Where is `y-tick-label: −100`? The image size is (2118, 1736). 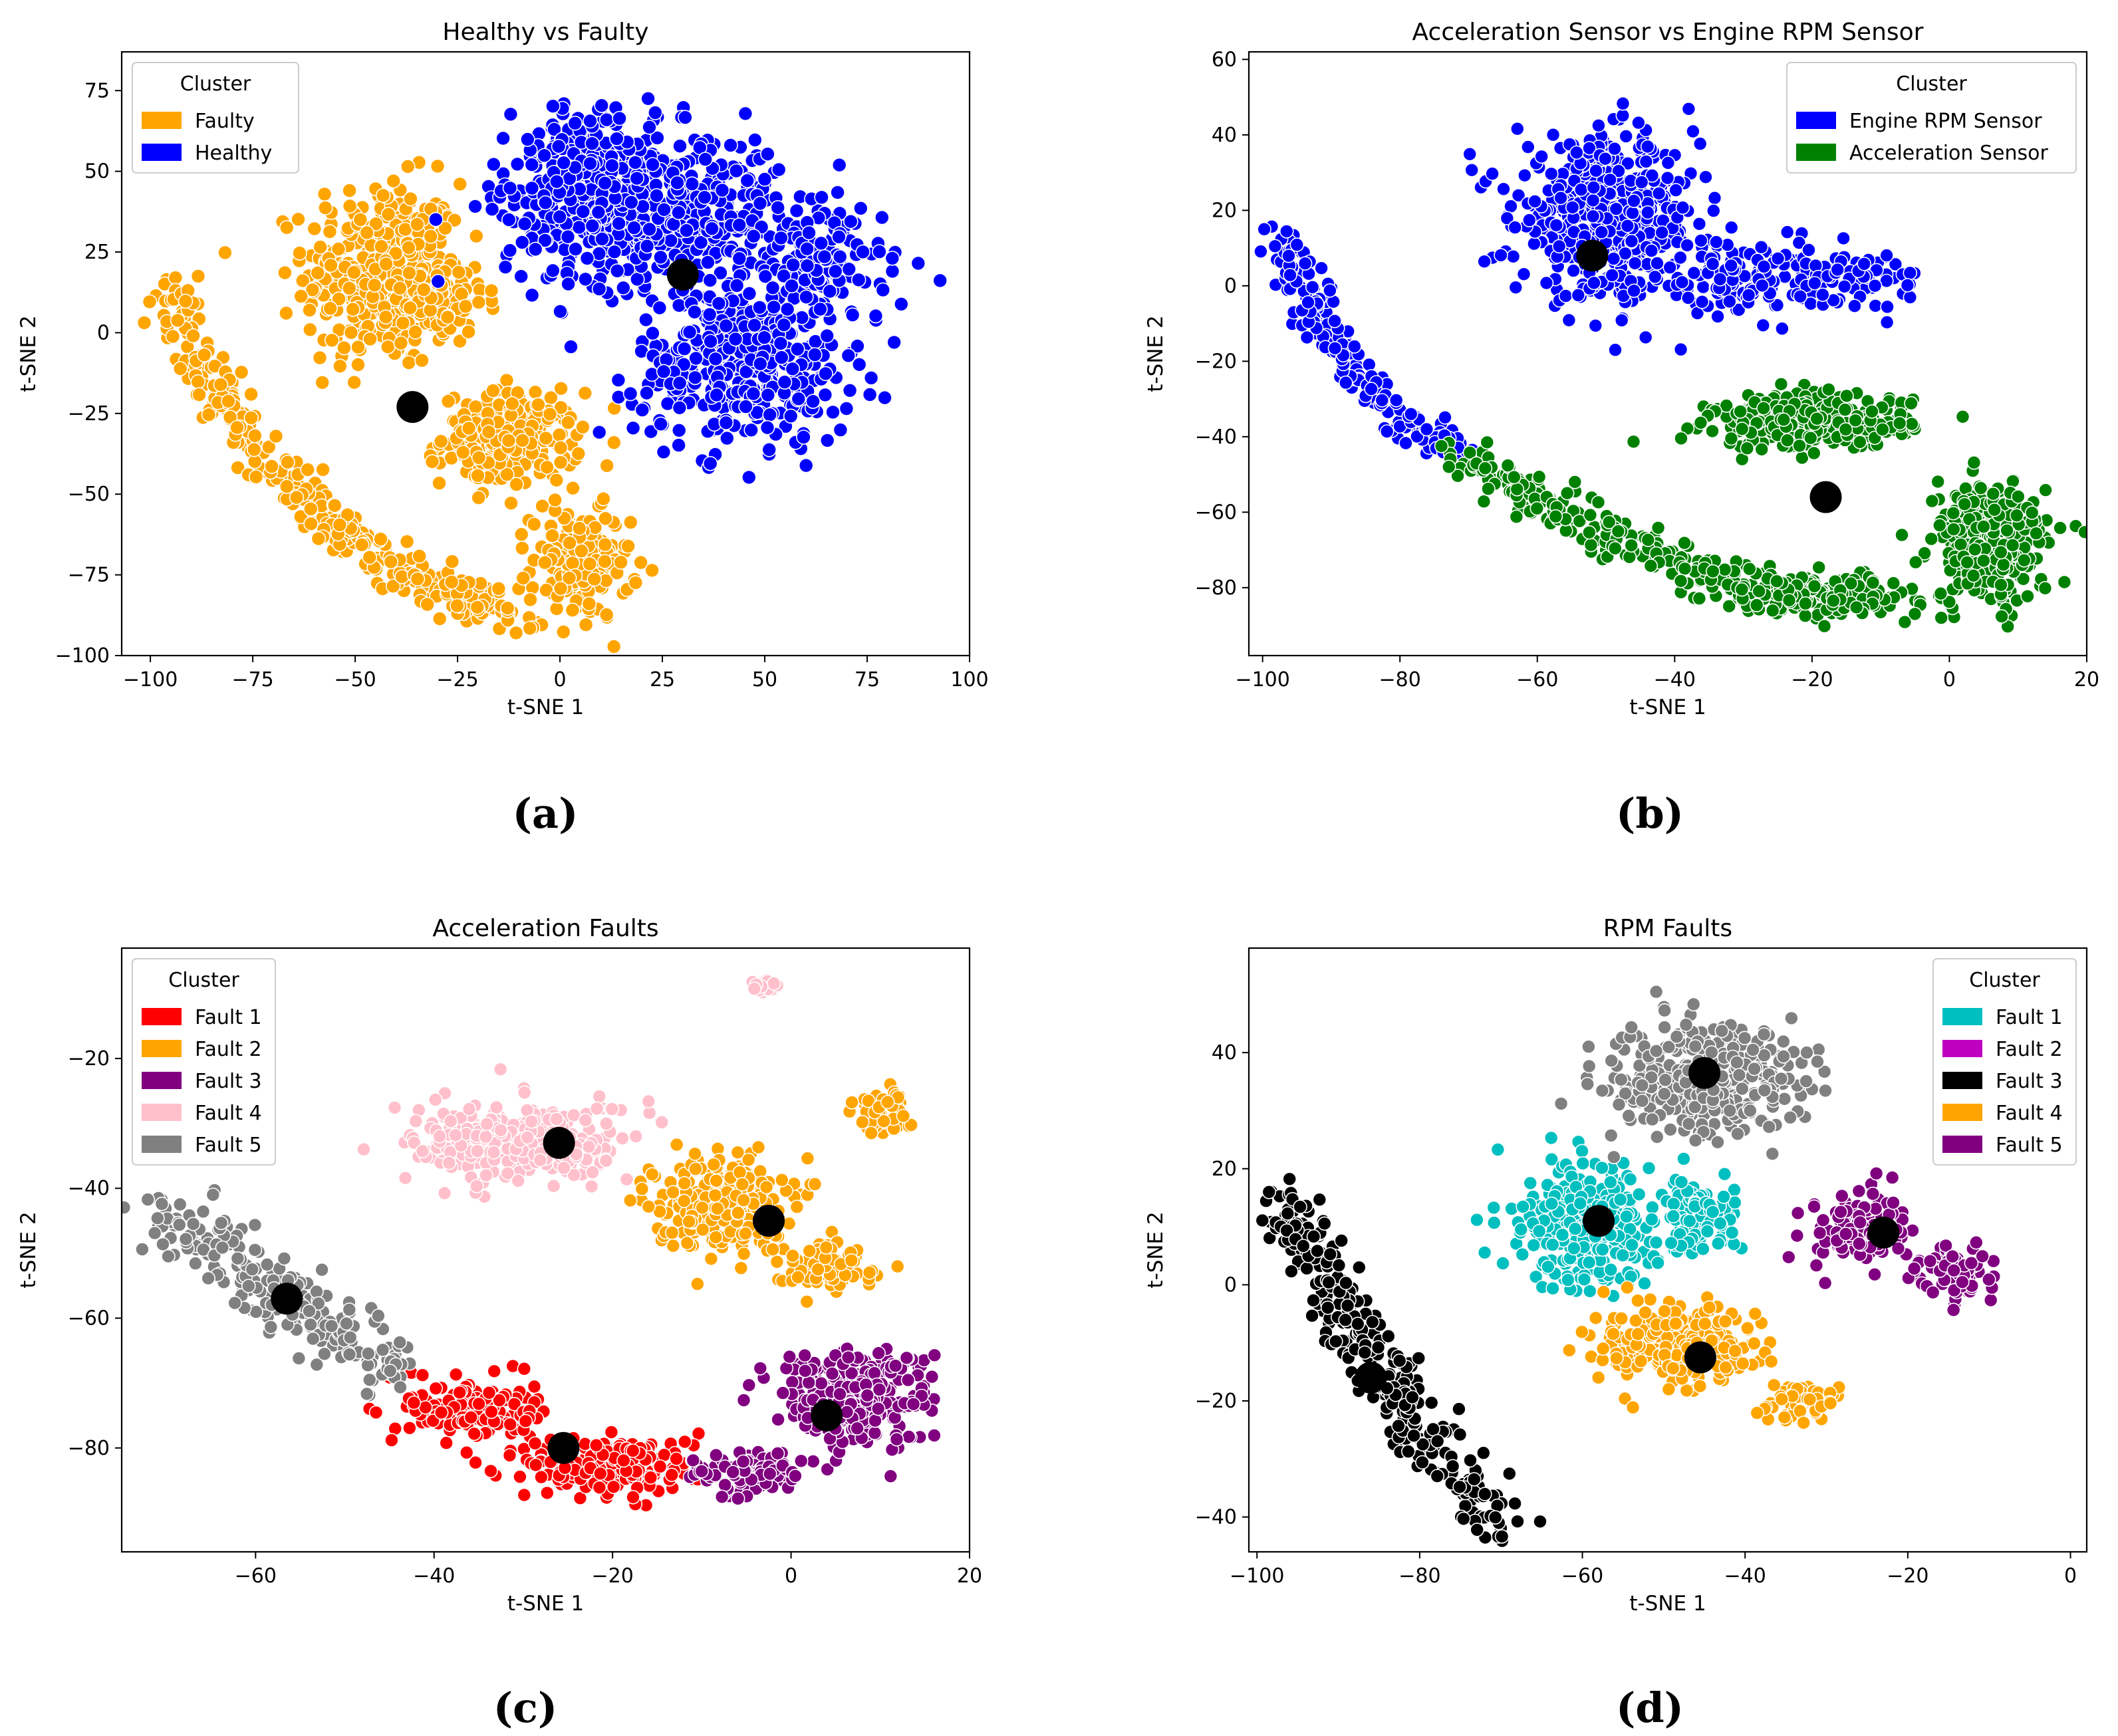
y-tick-label: −100 is located at coordinates (82, 656).